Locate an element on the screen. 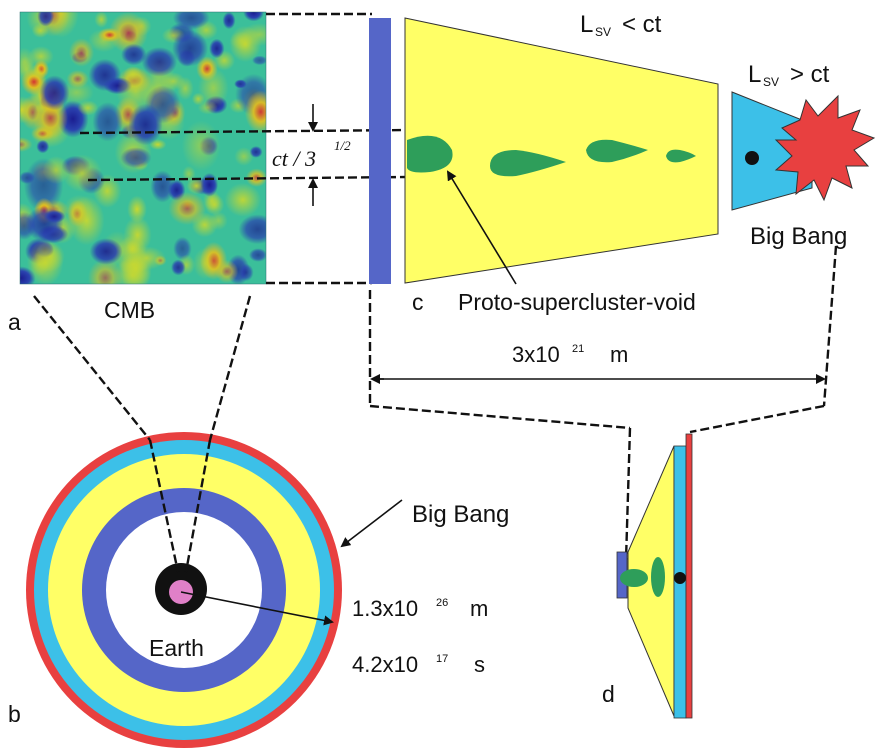 This screenshot has height=751, width=886. radius-unit: m is located at coordinates (479, 608).